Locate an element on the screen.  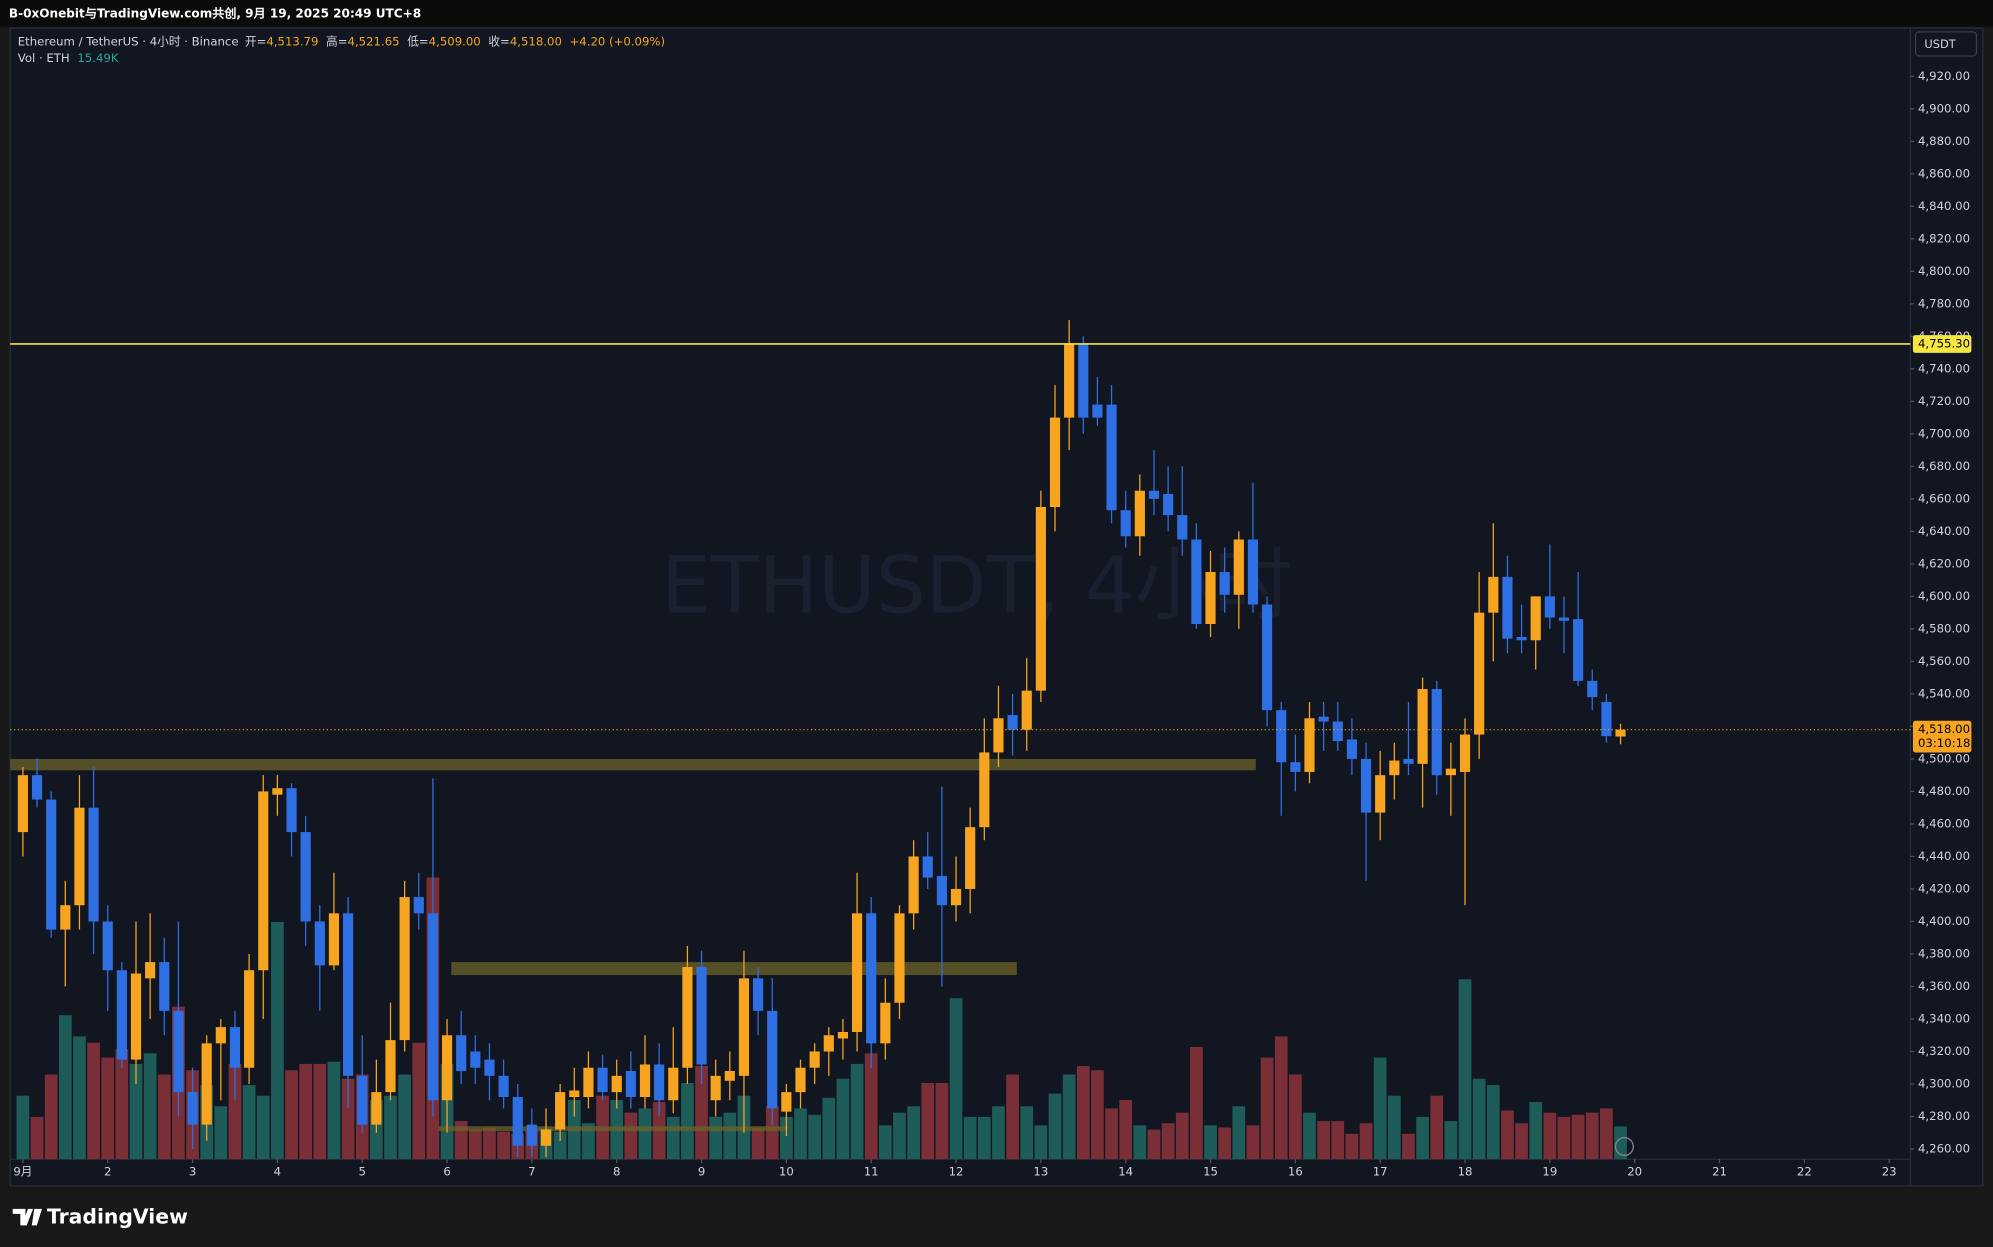
x-tick-label: 7 is located at coordinates (531, 1171).